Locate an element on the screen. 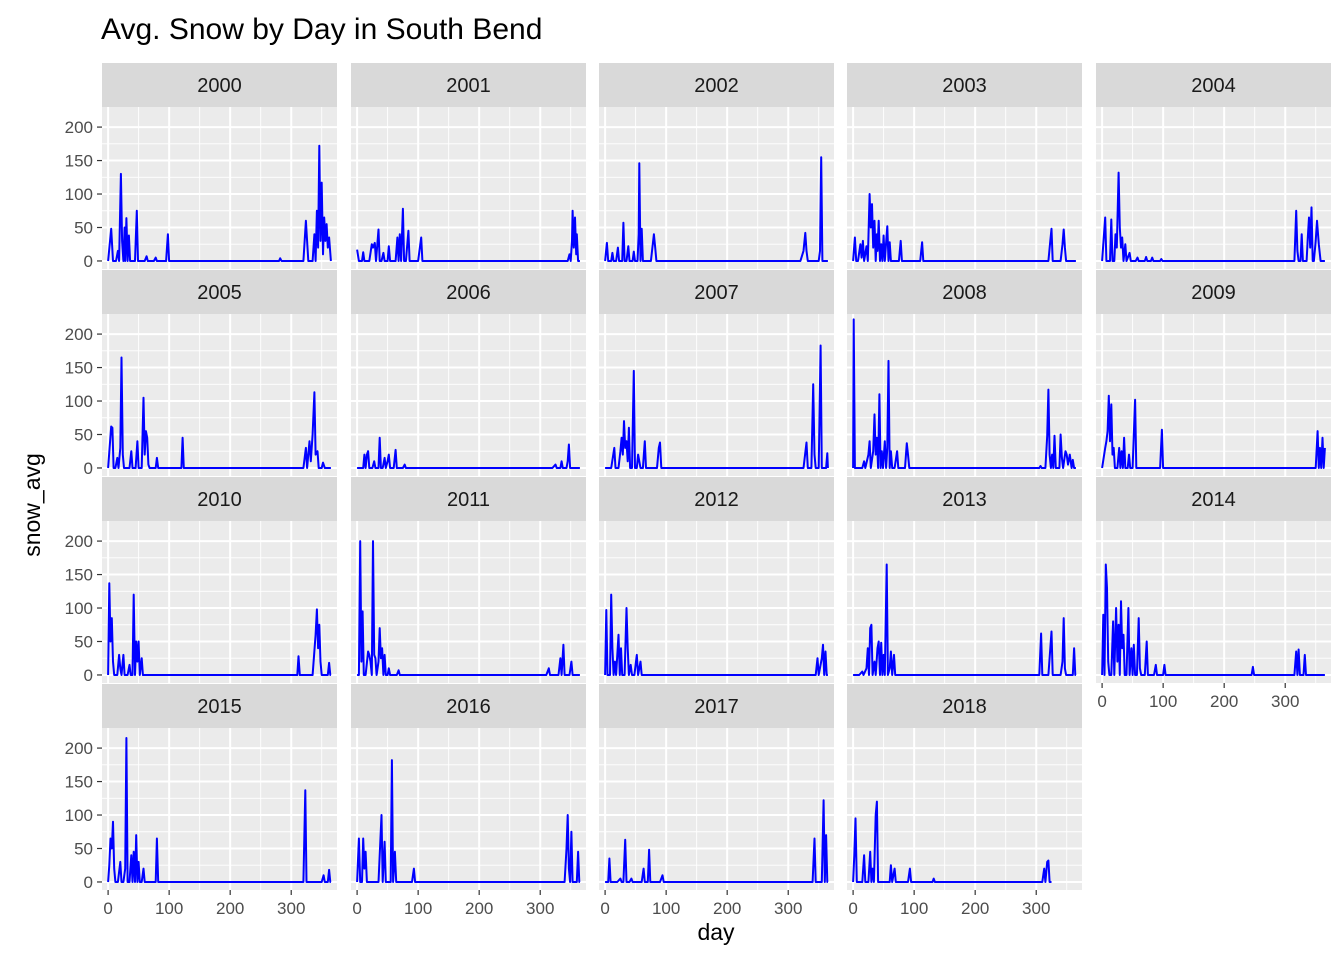 This screenshot has height=960, width=1344. facet-strip-label: 2012 is located at coordinates (716, 500).